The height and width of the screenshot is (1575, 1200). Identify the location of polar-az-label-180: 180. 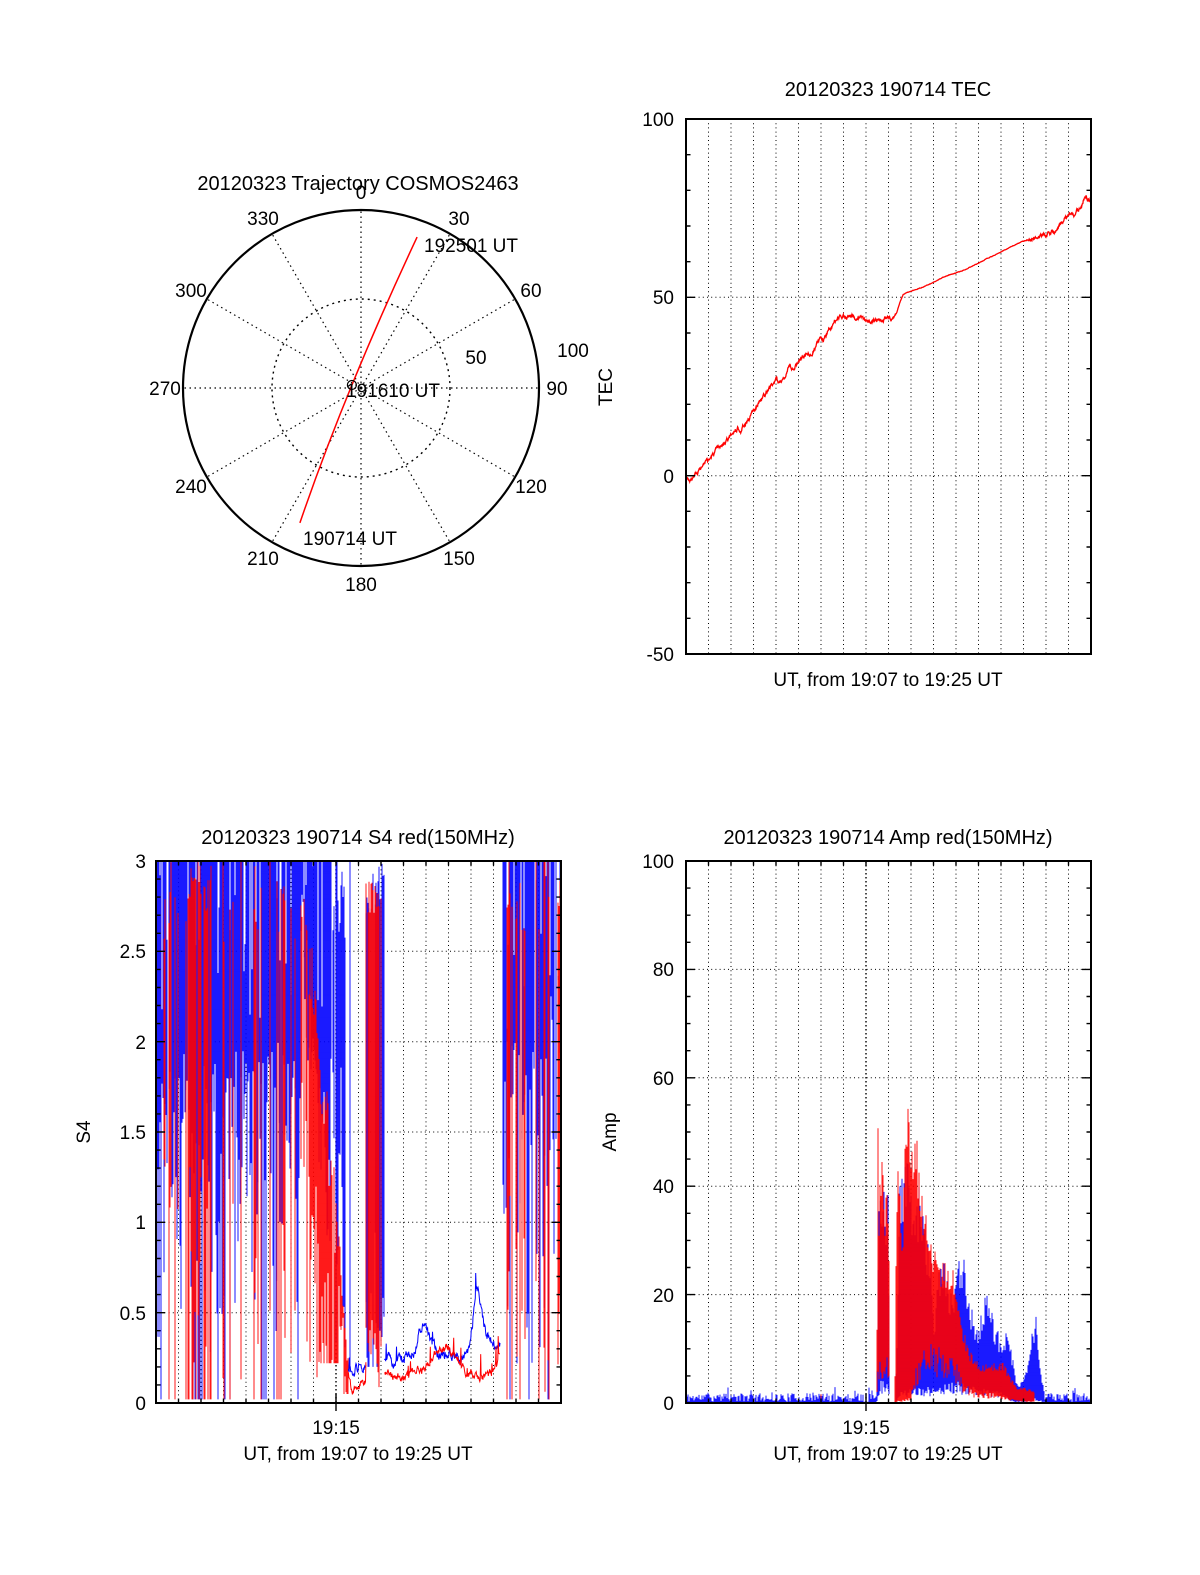
(361, 585).